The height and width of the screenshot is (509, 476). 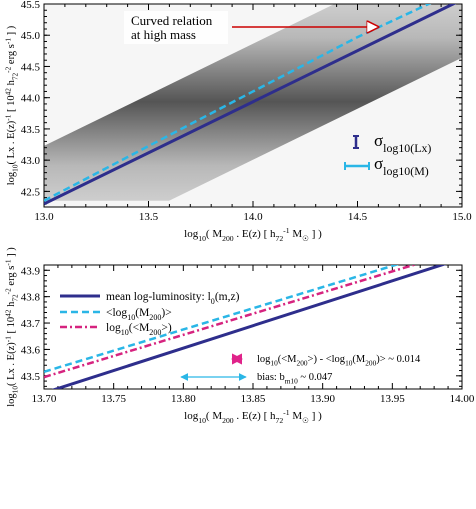 What do you see at coordinates (142, 313) in the screenshot?
I see `legend-label-2-part: (M` at bounding box center [142, 313].